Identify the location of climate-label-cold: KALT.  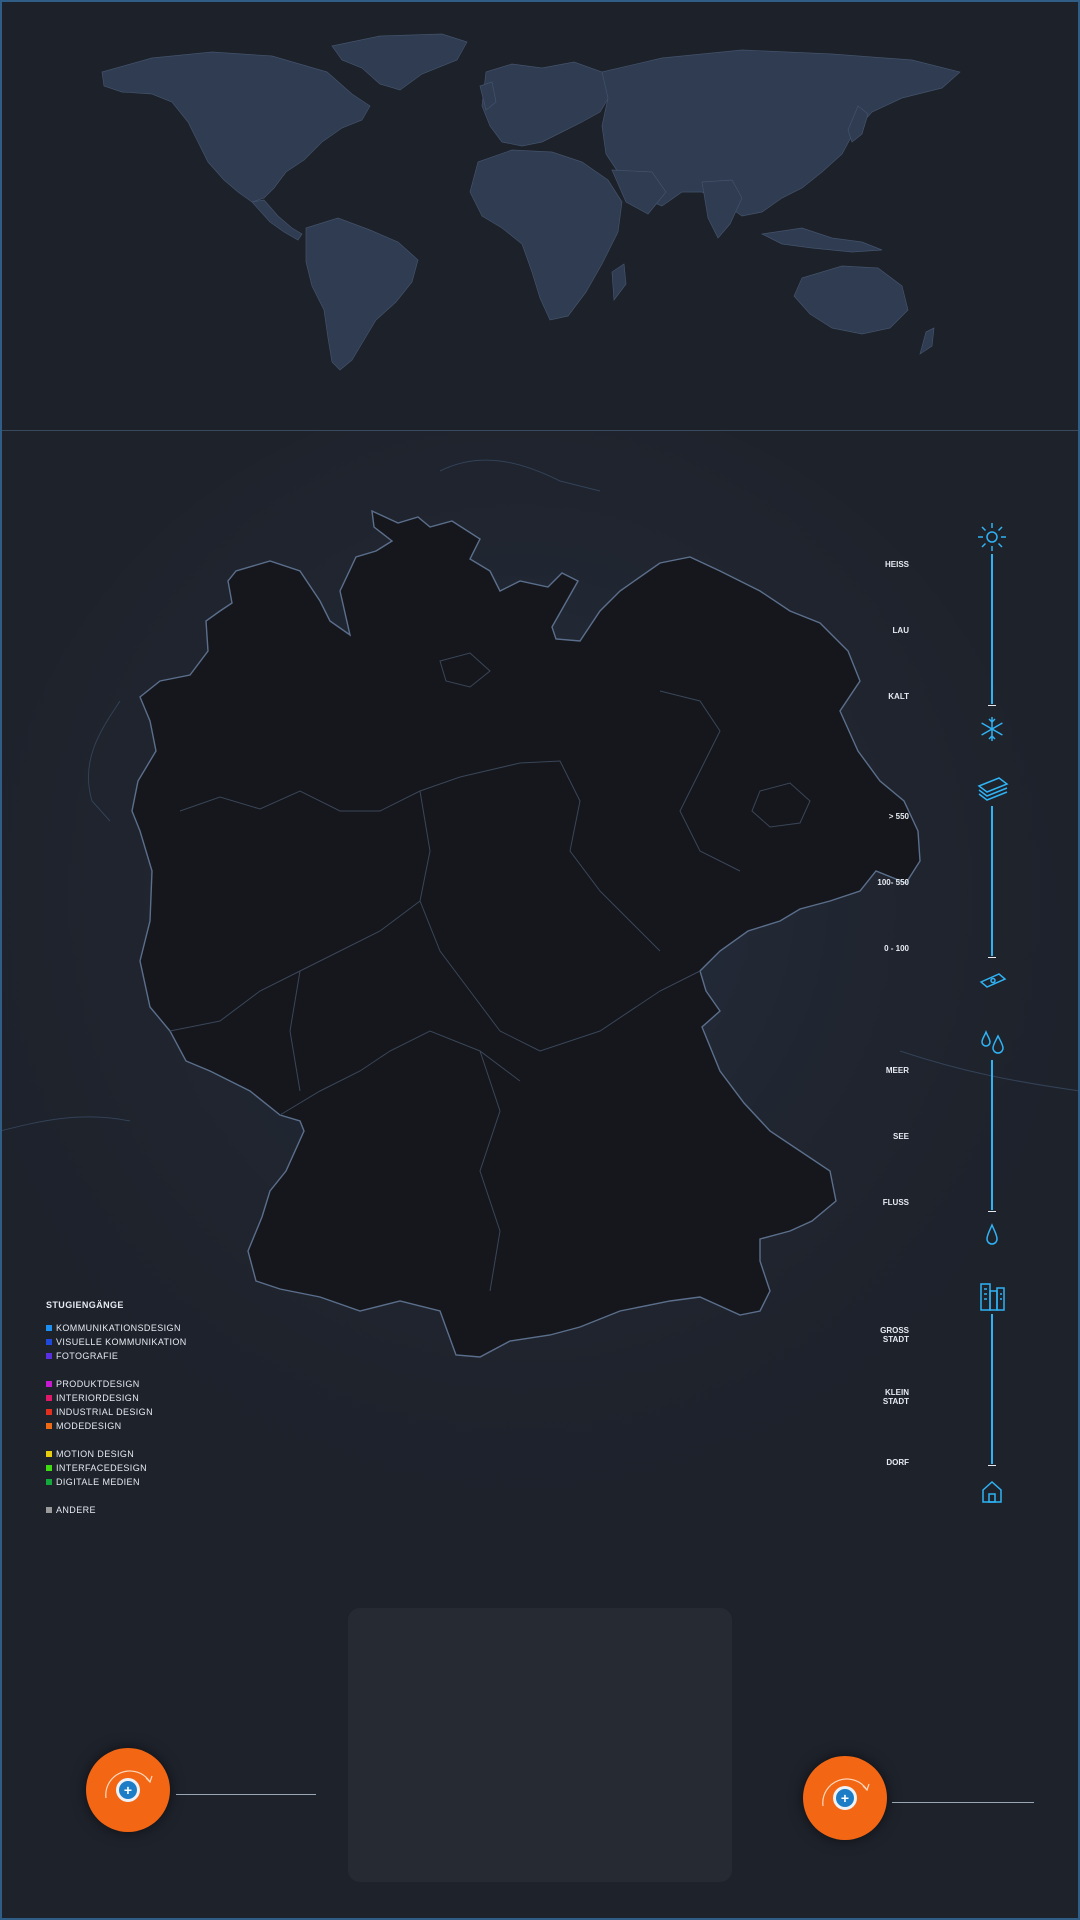
(898, 696).